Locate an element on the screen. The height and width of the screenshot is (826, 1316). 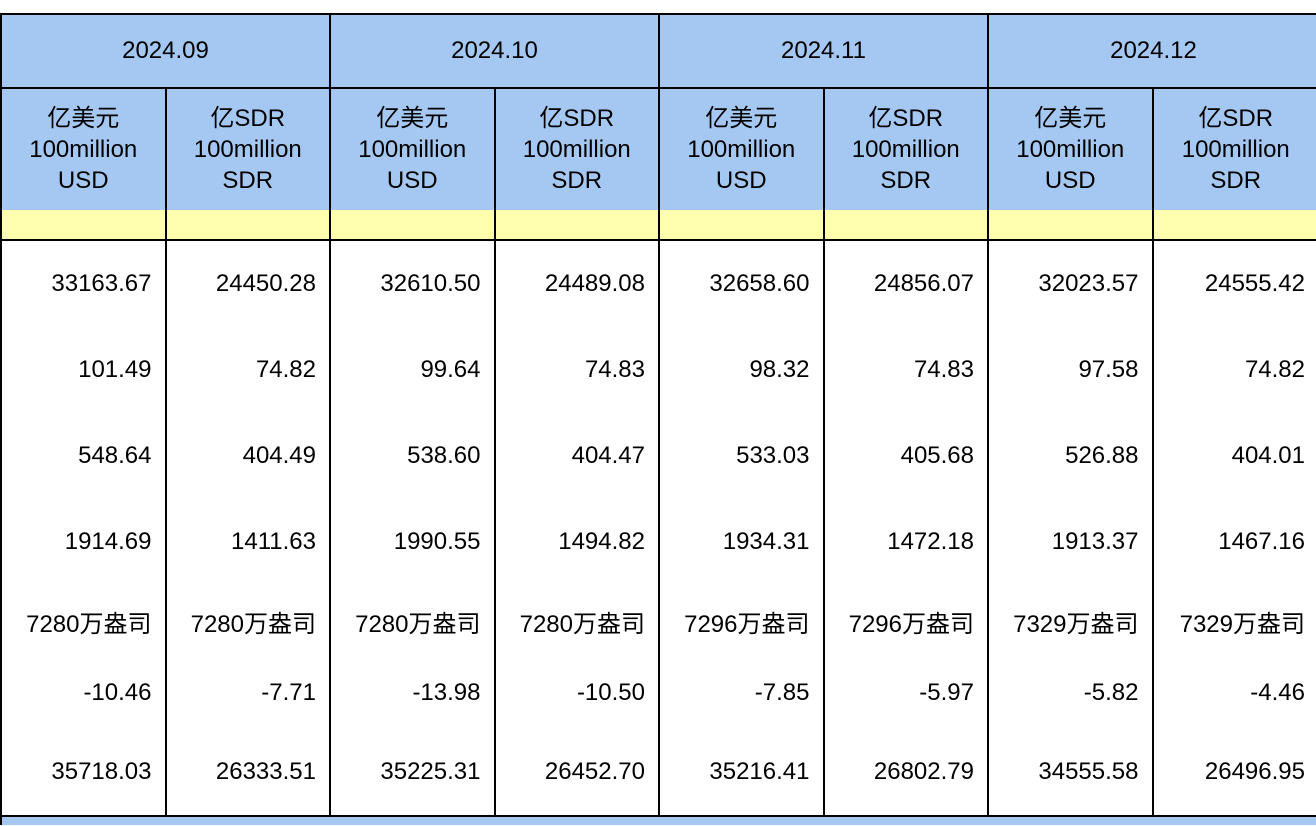
month-header-cell: 2024.10 is located at coordinates (495, 51).